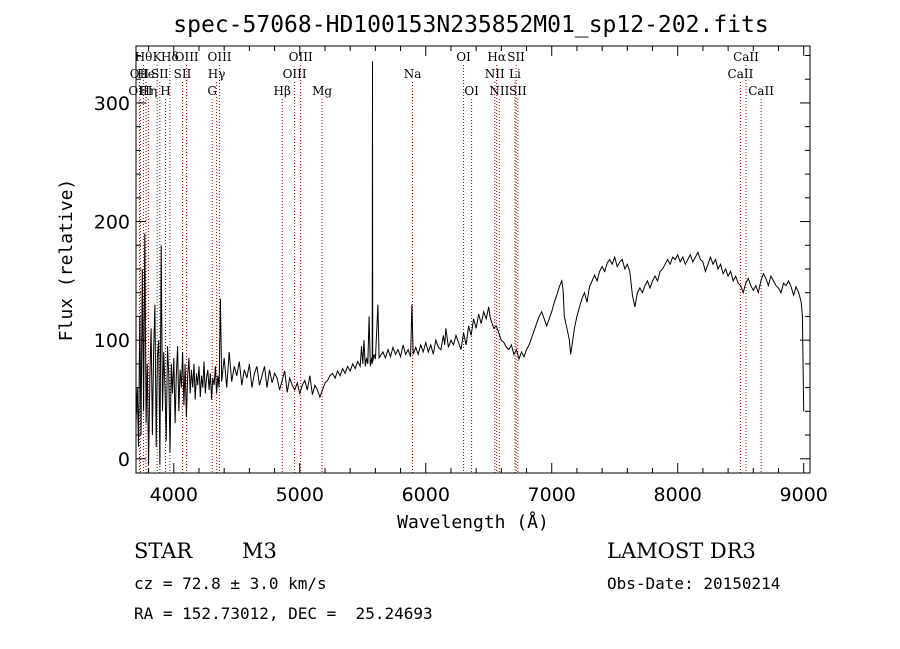  Describe the element at coordinates (219, 57) in the screenshot. I see `line-label-13: OIII` at that location.